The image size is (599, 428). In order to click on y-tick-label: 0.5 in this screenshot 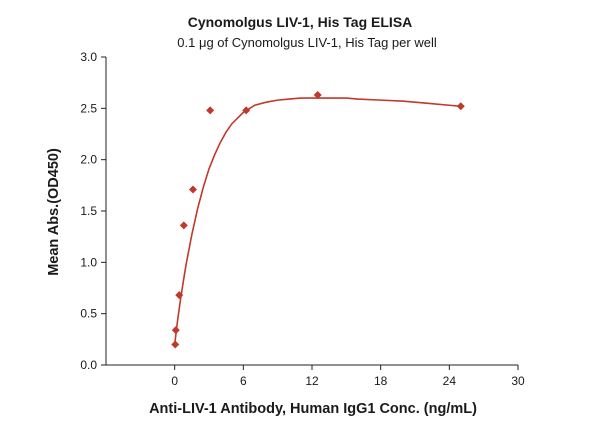, I will do `click(88, 314)`.